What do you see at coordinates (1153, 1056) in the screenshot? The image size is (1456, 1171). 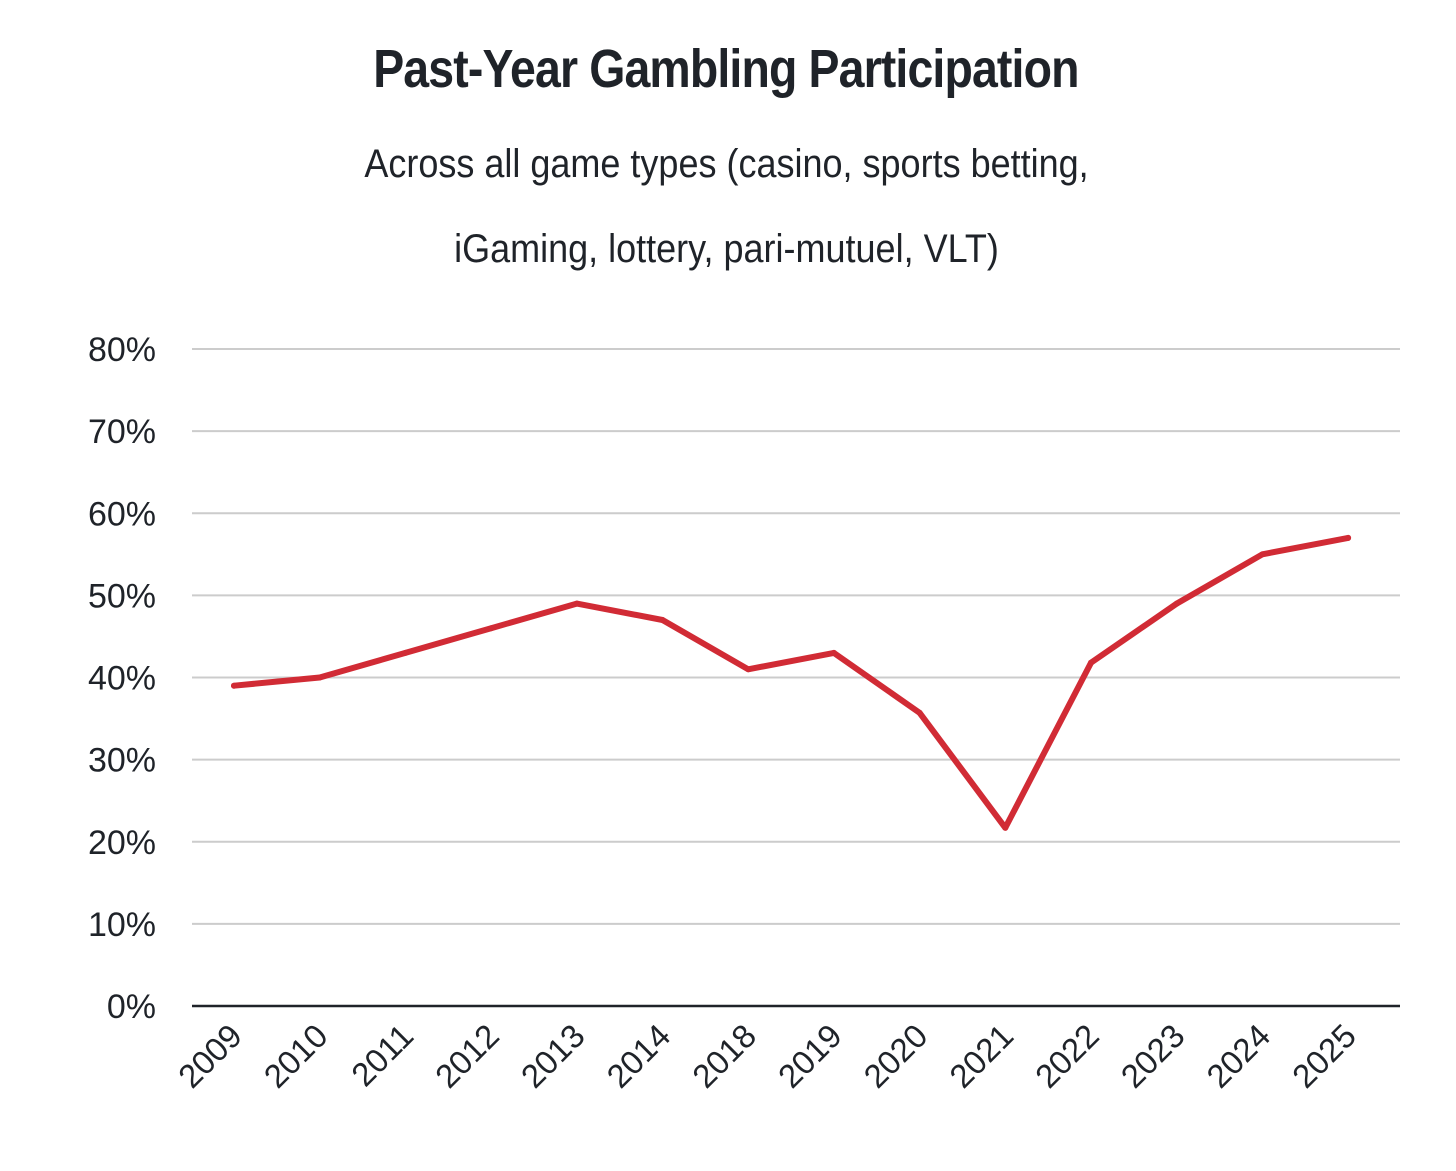 I see `x-tick-label: 2023` at bounding box center [1153, 1056].